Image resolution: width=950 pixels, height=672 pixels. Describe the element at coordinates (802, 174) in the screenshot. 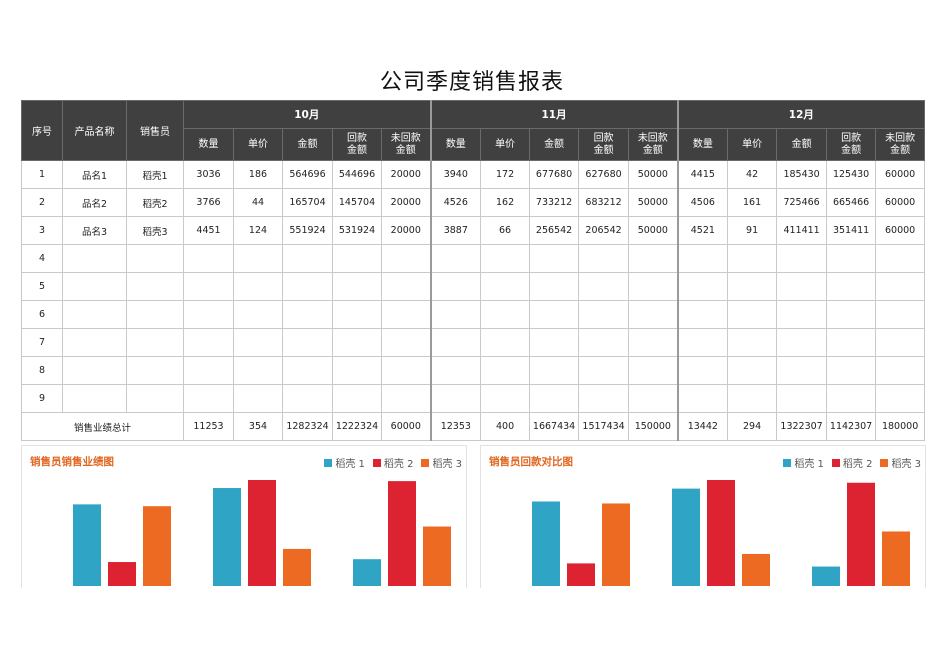

I see `data-cell: 185430` at that location.